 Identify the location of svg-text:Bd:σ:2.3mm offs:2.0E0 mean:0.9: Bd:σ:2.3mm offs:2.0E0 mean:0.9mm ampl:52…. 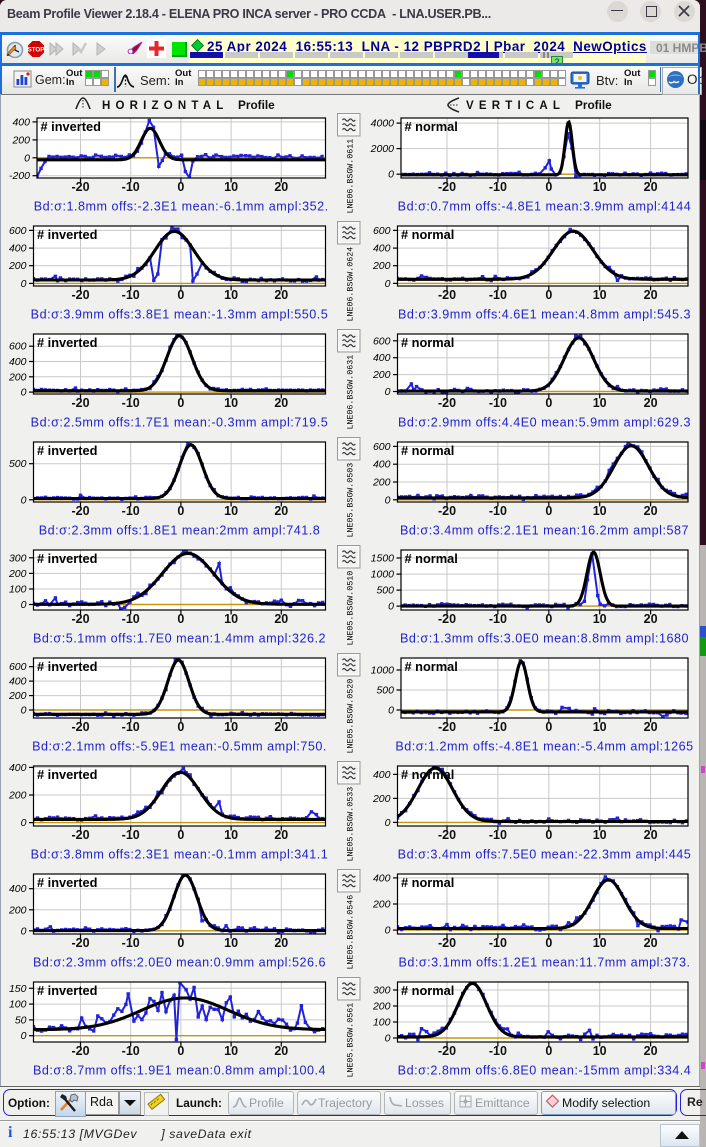
(179, 963).